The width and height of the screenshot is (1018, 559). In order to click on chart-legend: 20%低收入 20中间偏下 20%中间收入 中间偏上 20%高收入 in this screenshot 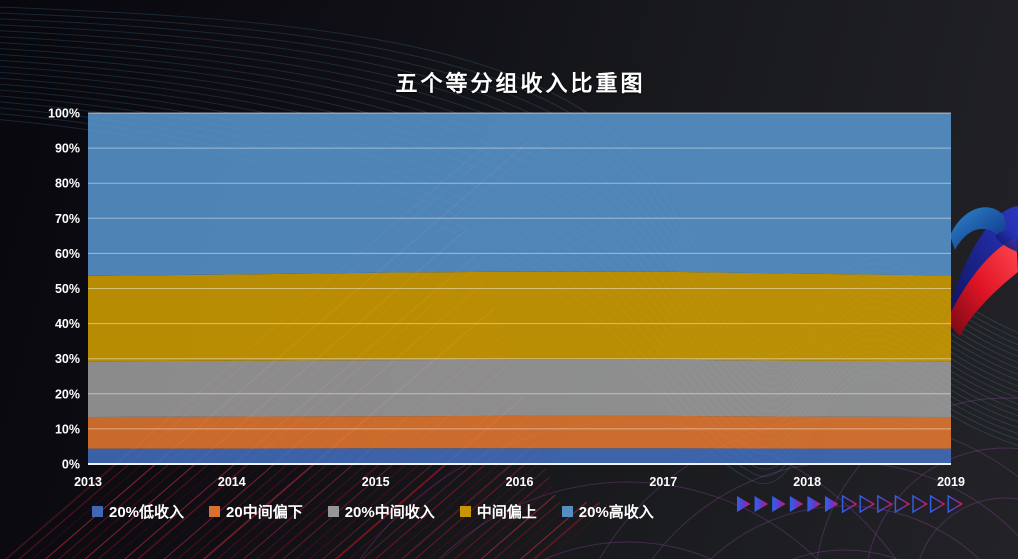, I will do `click(373, 511)`.